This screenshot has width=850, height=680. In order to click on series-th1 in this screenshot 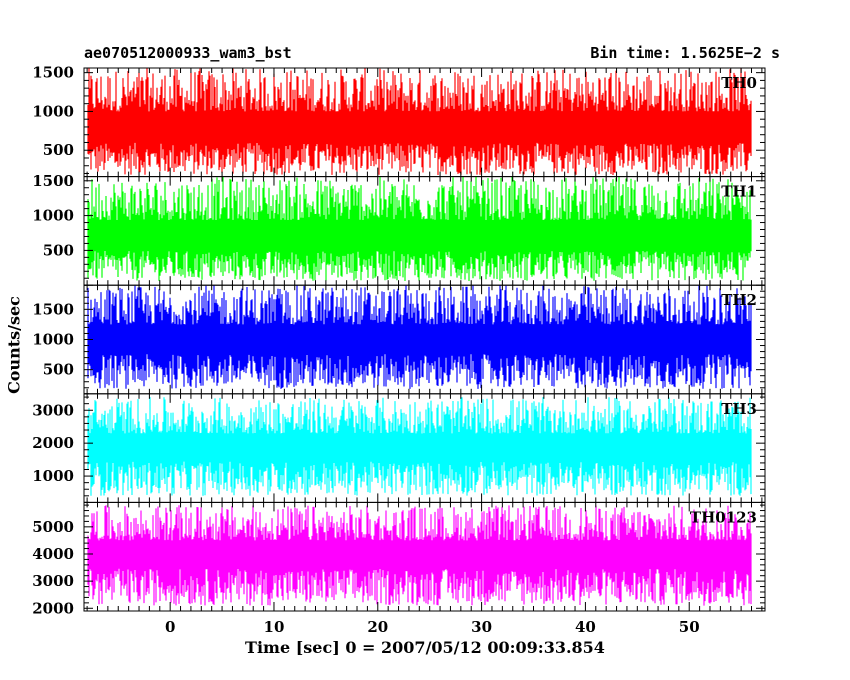, I will do `click(419, 228)`.